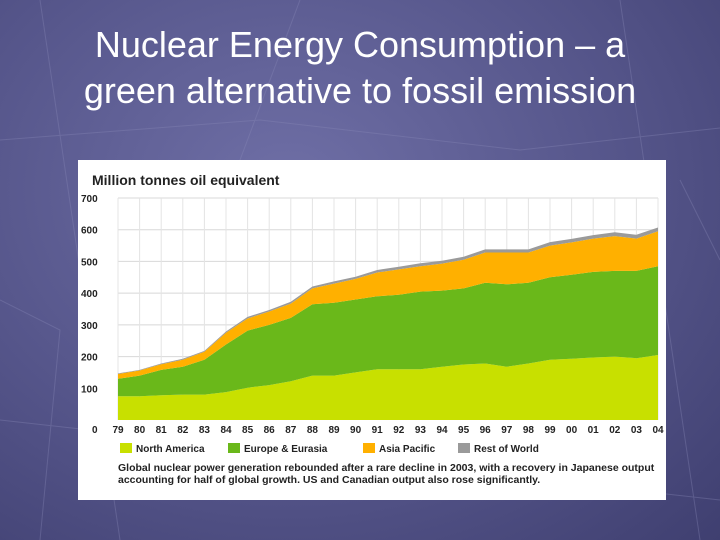  Describe the element at coordinates (506, 449) in the screenshot. I see `legend-label-rest-of-world: Rest of World` at that location.